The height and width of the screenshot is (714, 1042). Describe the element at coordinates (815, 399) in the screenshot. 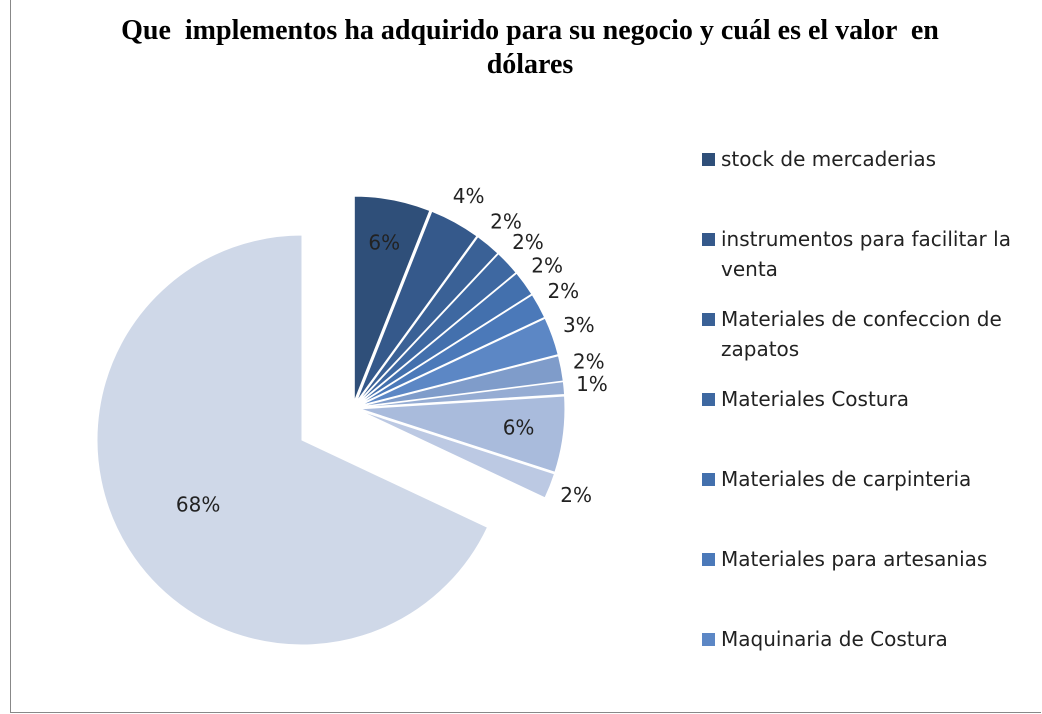

I see `legend-label: Materiales Costura` at that location.